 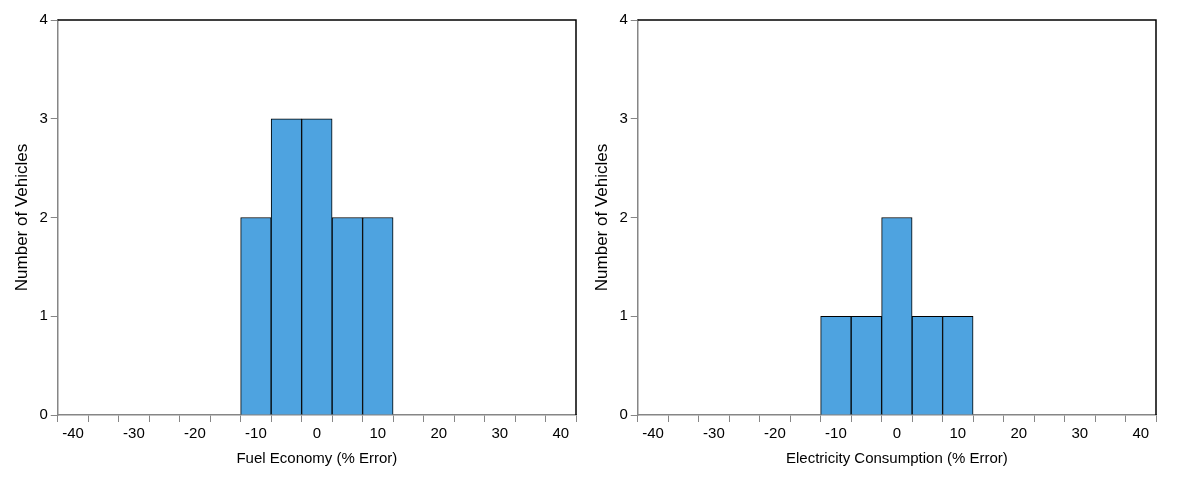 I want to click on x-axis-title: Fuel Economy (% Error), so click(x=317, y=458).